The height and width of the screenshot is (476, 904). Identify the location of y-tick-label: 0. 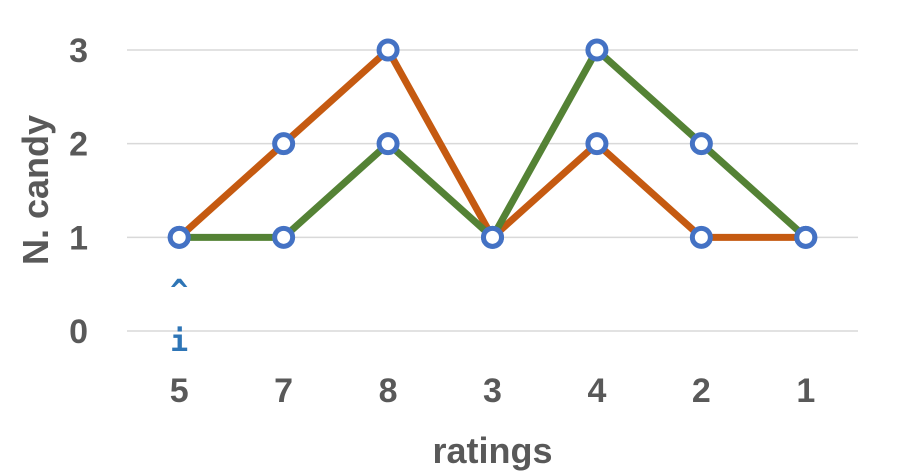
(78, 332).